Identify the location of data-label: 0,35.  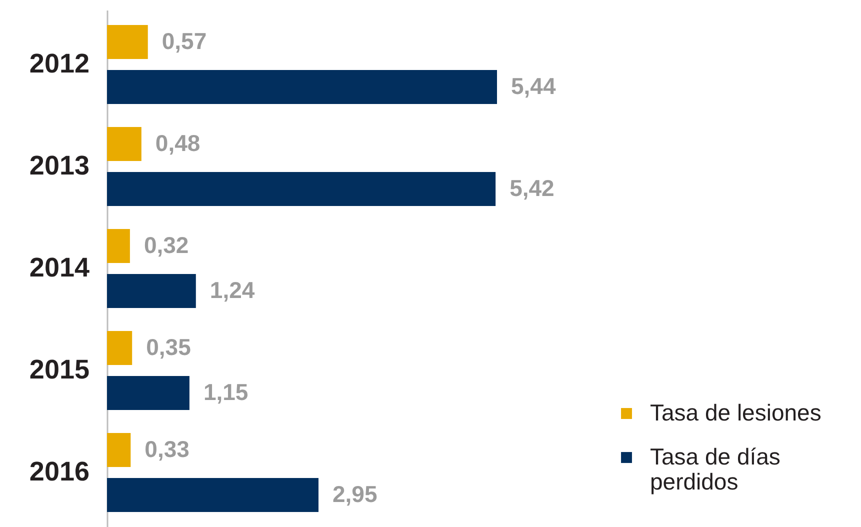
(169, 347).